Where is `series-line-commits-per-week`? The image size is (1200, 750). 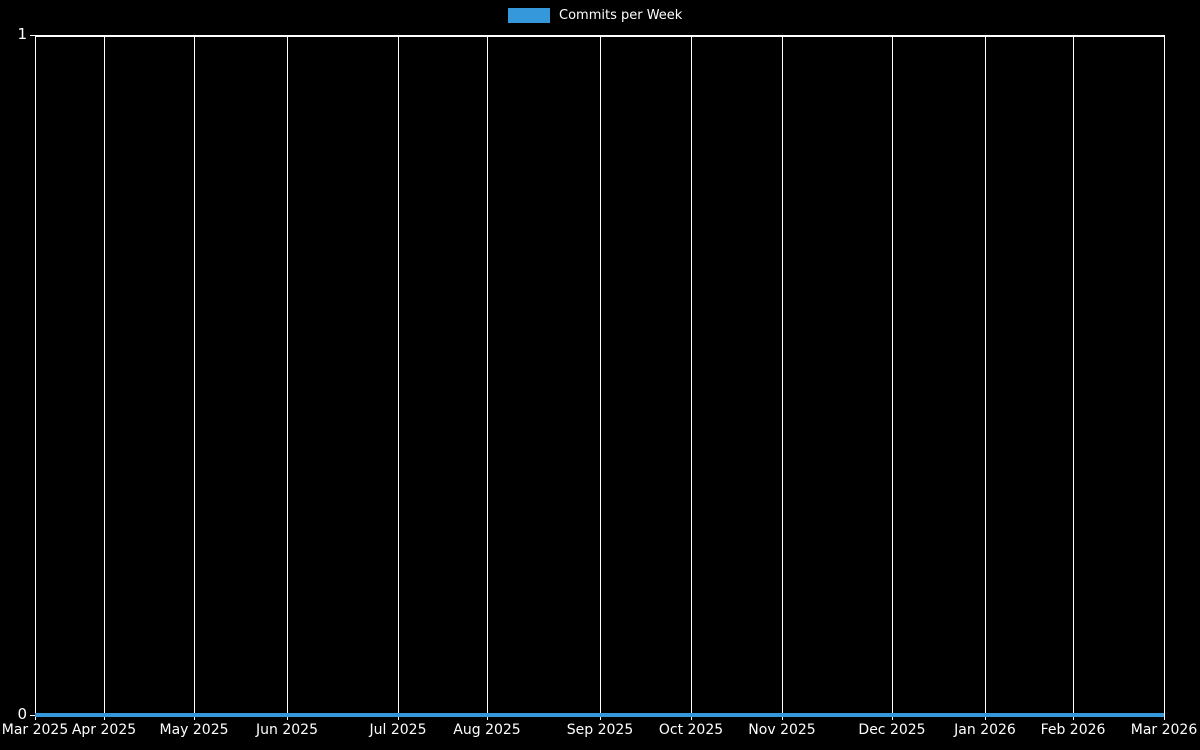
series-line-commits-per-week is located at coordinates (599, 715).